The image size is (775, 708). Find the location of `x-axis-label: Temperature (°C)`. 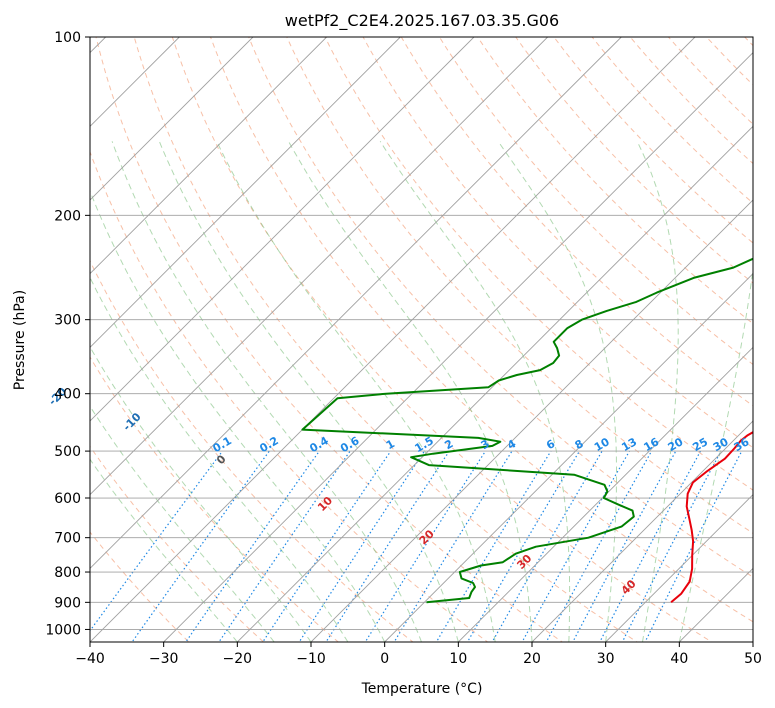

x-axis-label: Temperature (°C) is located at coordinates (422, 689).